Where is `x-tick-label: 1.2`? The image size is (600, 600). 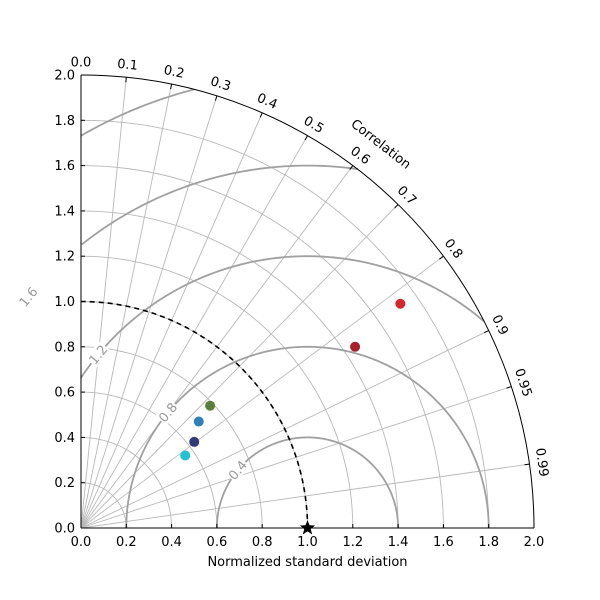 x-tick-label: 1.2 is located at coordinates (352, 542).